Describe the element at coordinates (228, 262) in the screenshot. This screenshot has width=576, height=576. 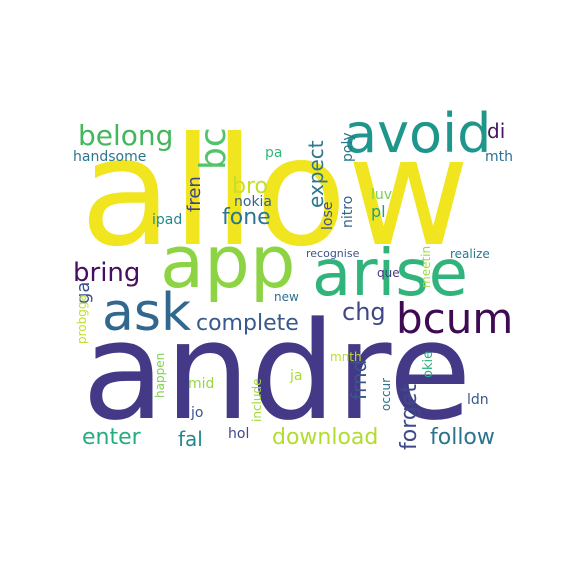
I see `word-app: app` at that location.